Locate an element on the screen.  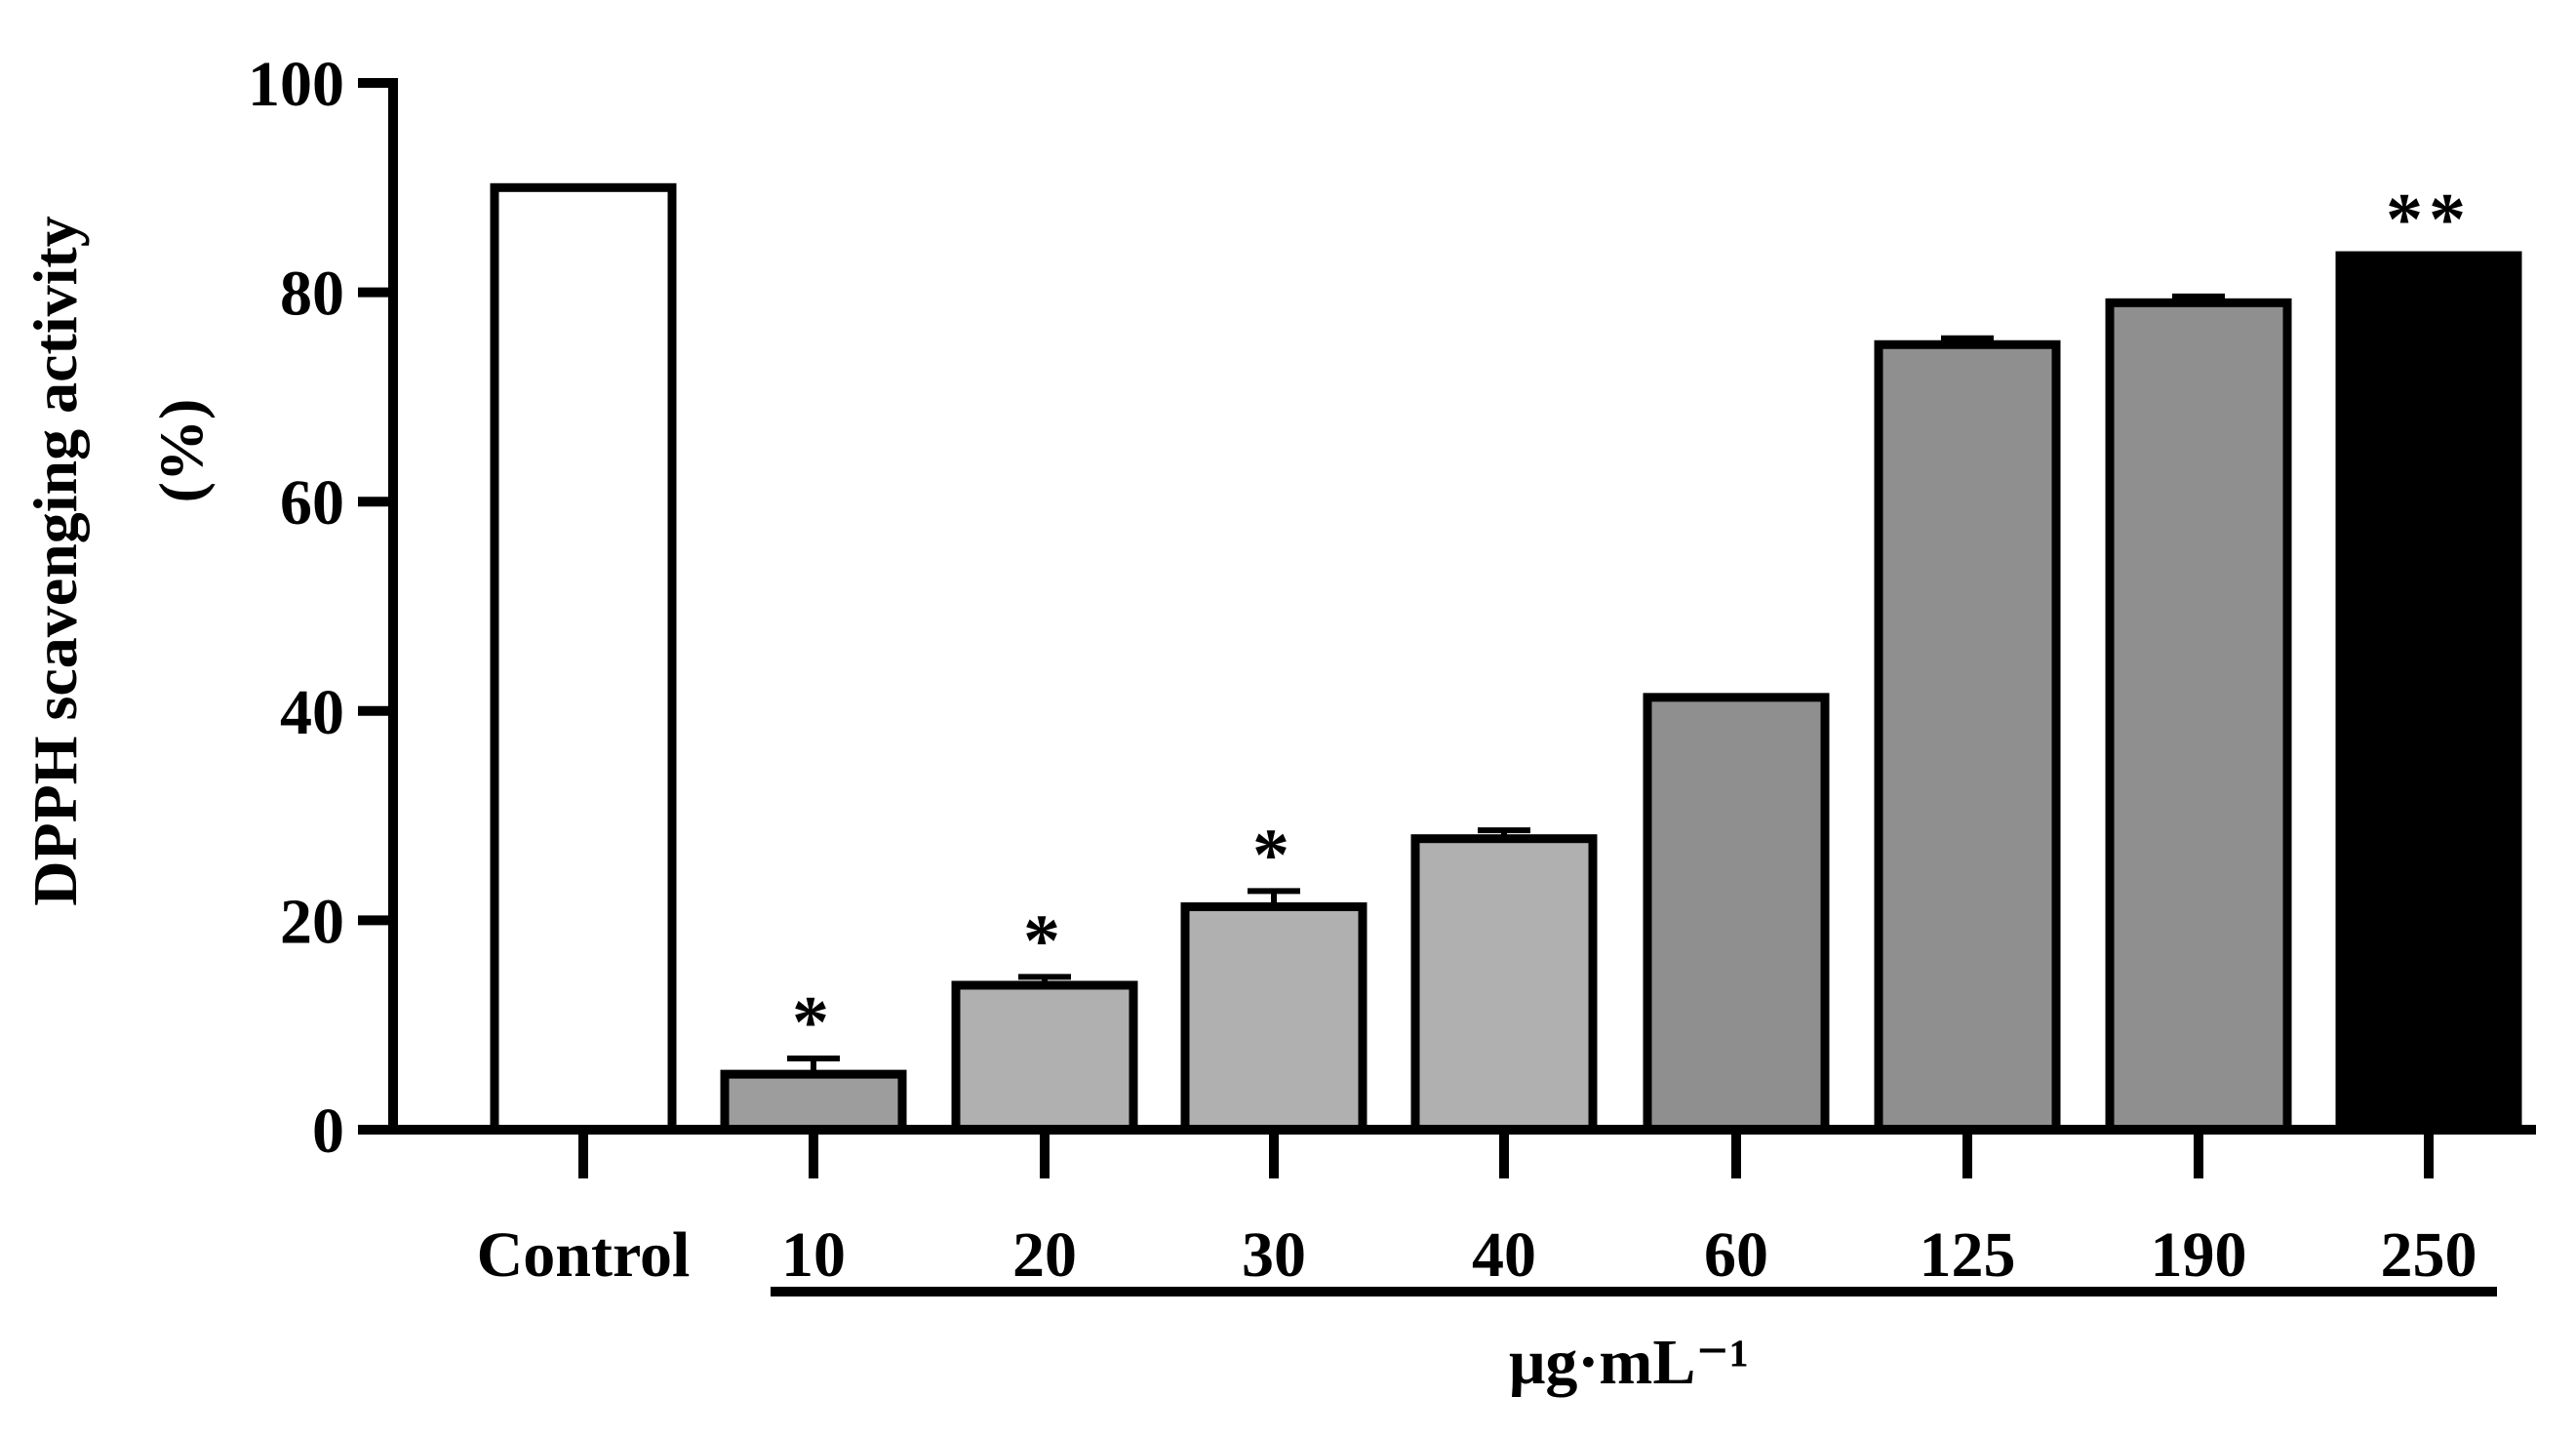
y-axis-label-unit: (%) is located at coordinates (181, 451).